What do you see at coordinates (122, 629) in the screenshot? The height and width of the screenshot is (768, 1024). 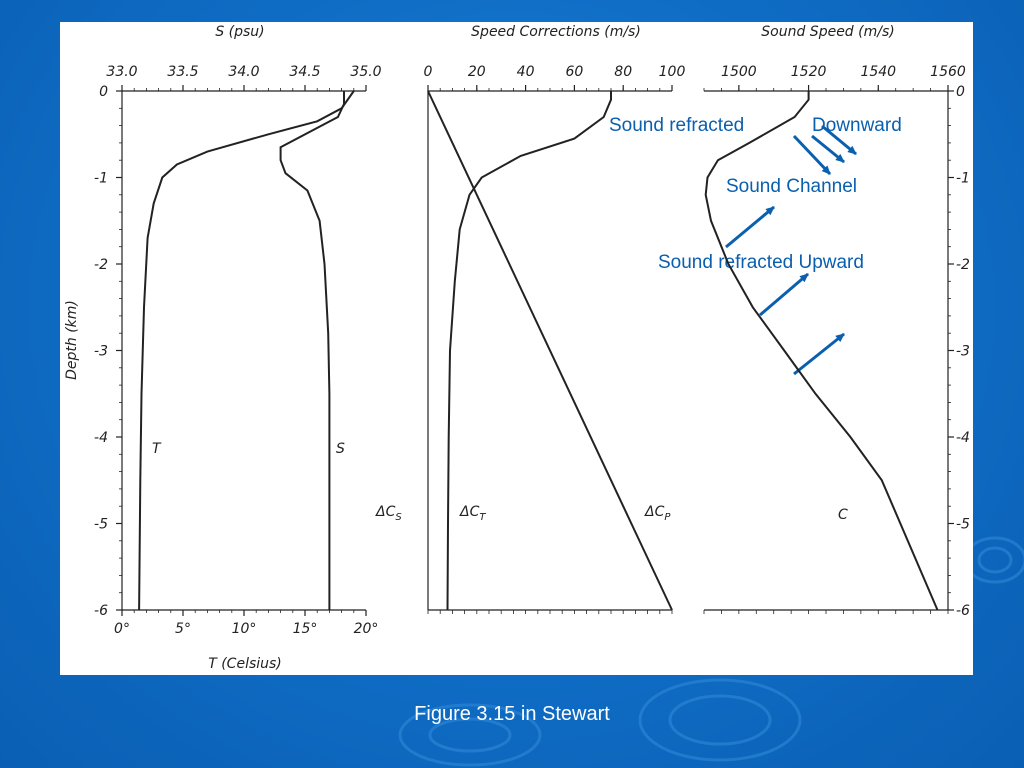 I see `p1-temperature-tick-label: 0°` at bounding box center [122, 629].